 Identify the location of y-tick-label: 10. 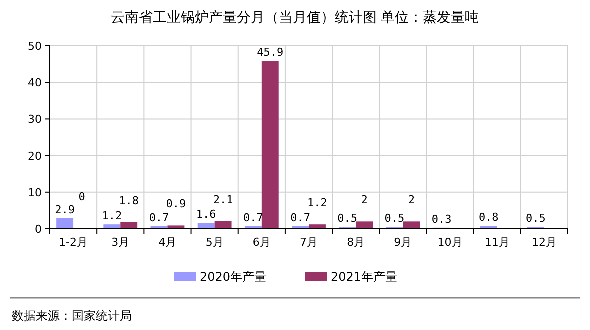
(35, 193).